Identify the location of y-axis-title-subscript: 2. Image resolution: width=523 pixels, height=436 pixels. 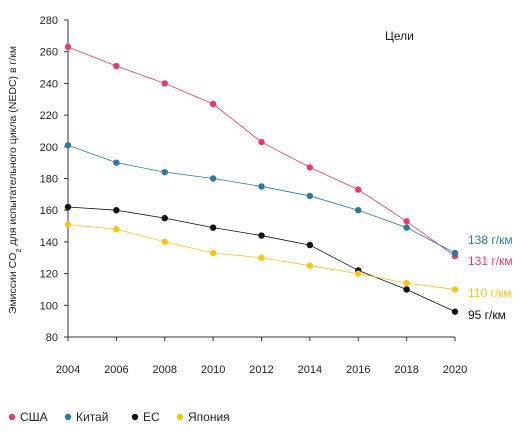
(18, 250).